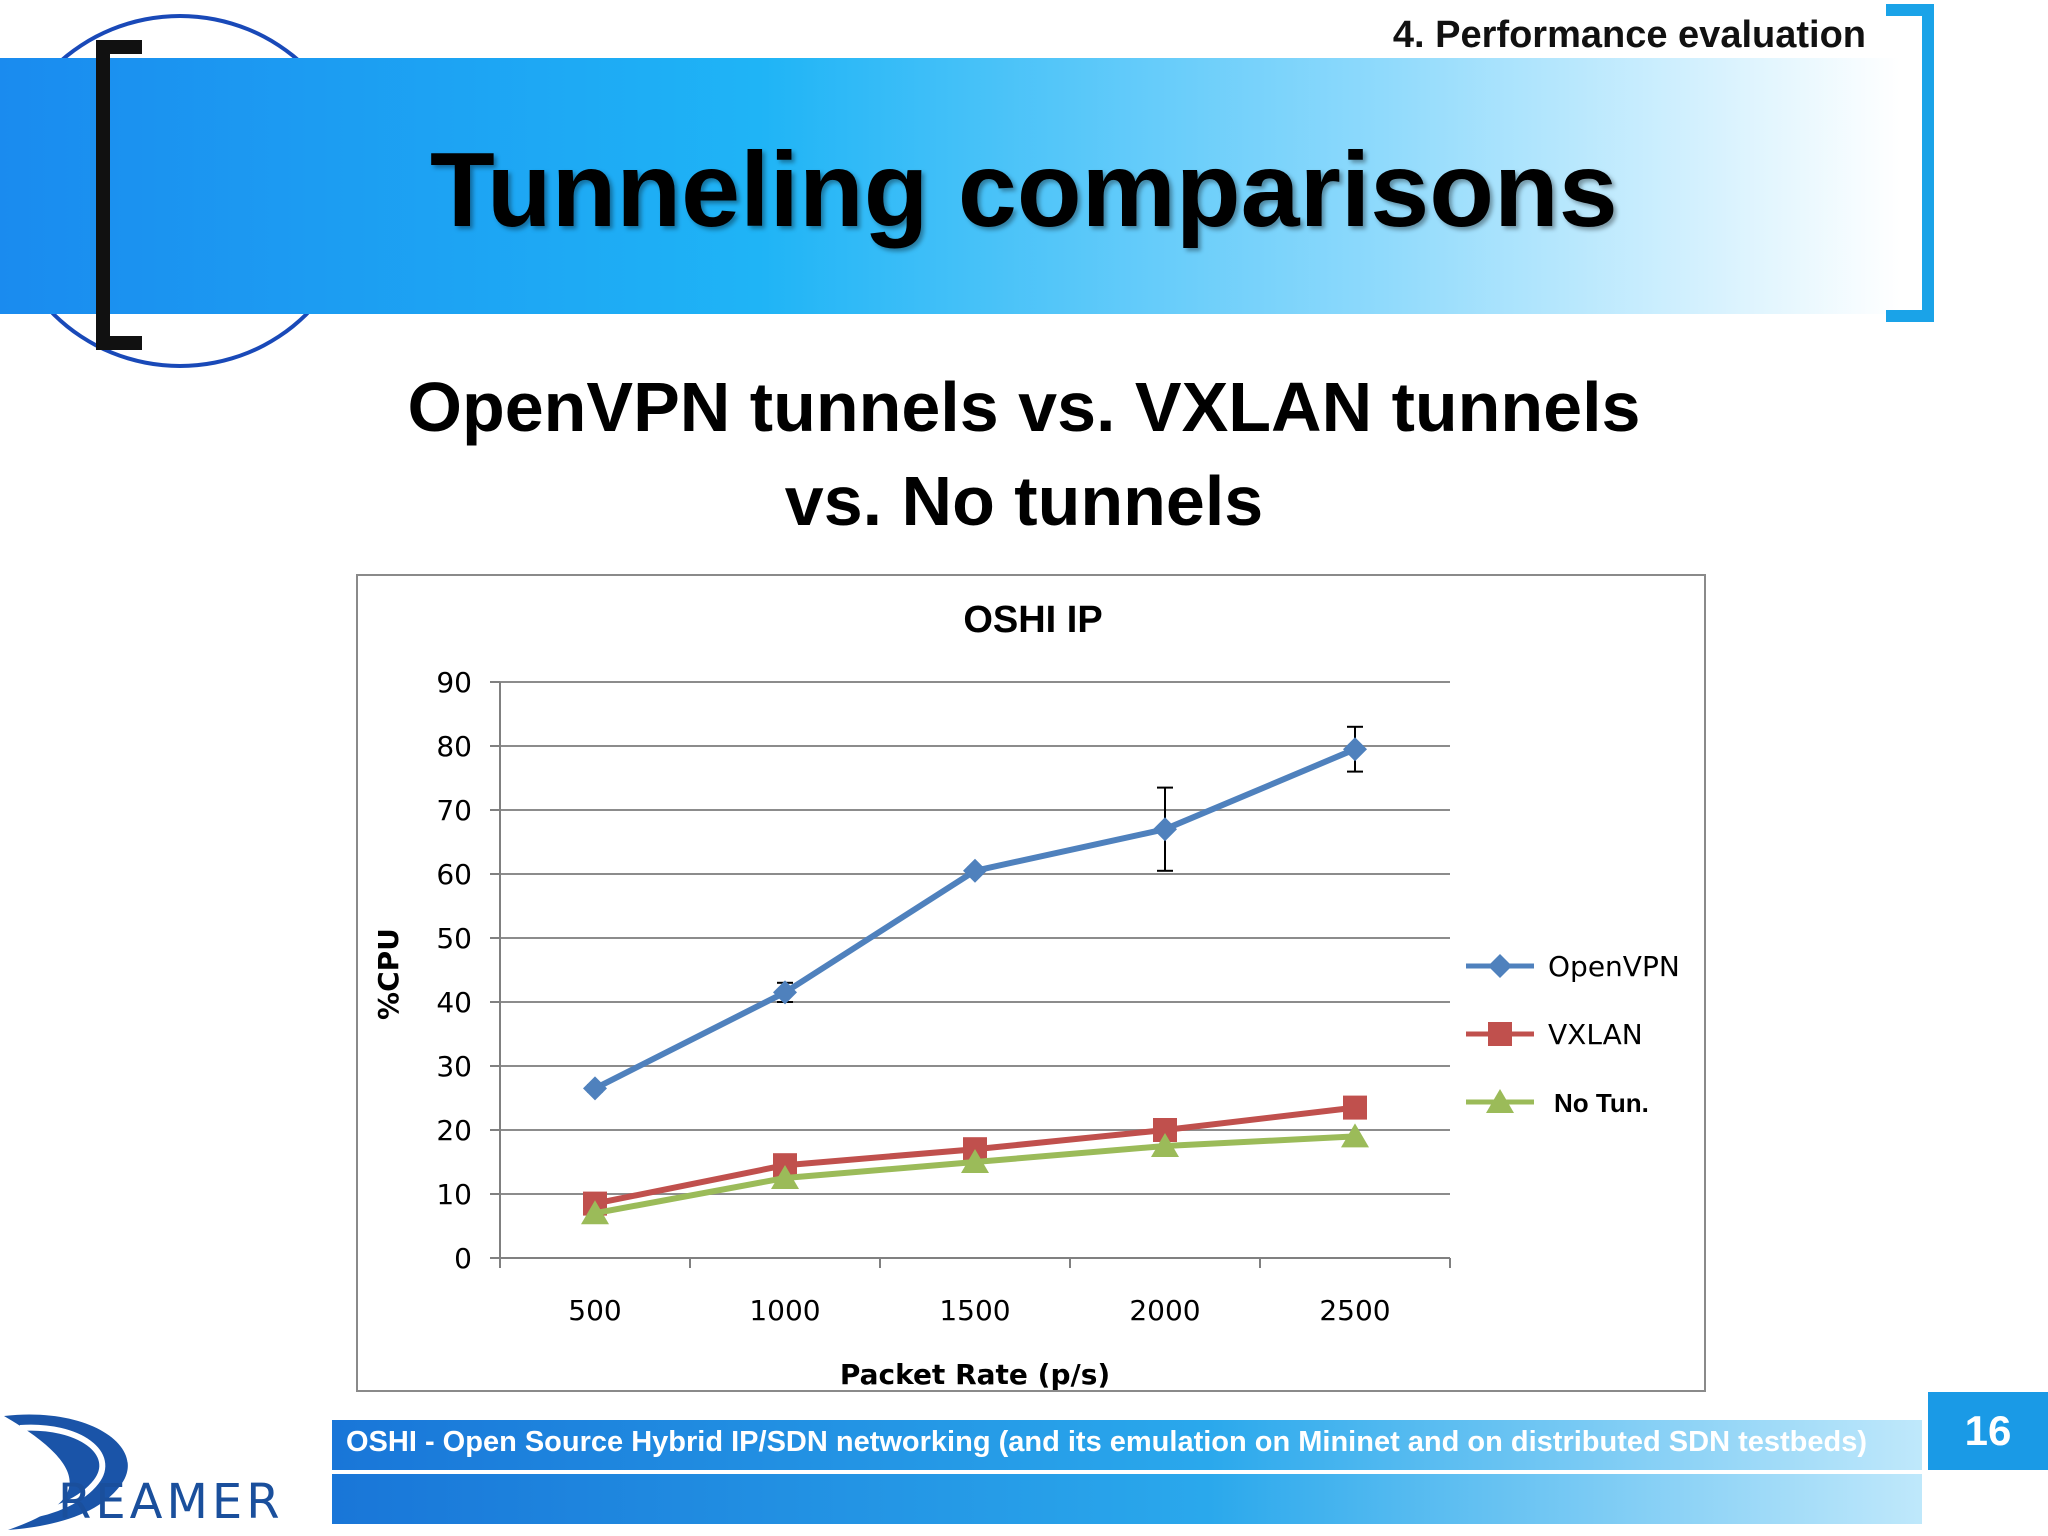 Image resolution: width=2048 pixels, height=1536 pixels. Describe the element at coordinates (1500, 966) in the screenshot. I see `legend-marker-openvpn` at that location.